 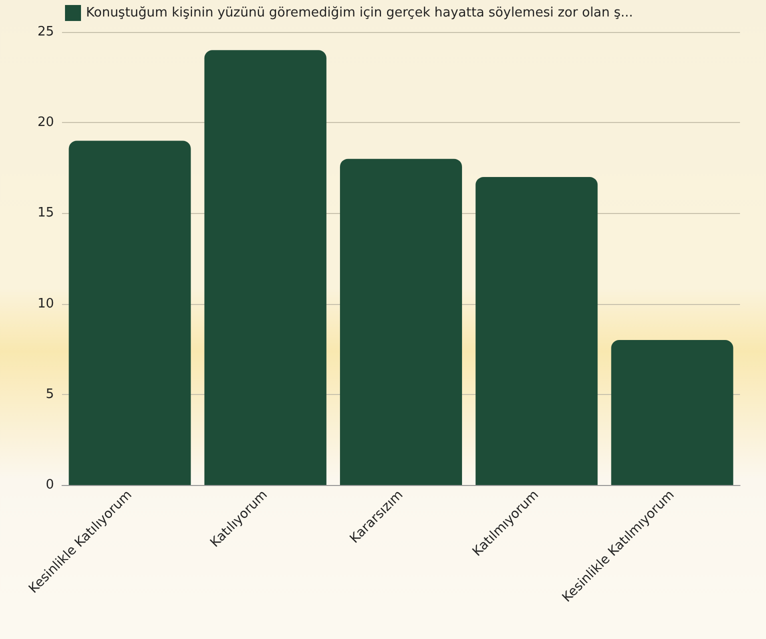 I want to click on y-tick-label: 15, so click(x=45, y=213).